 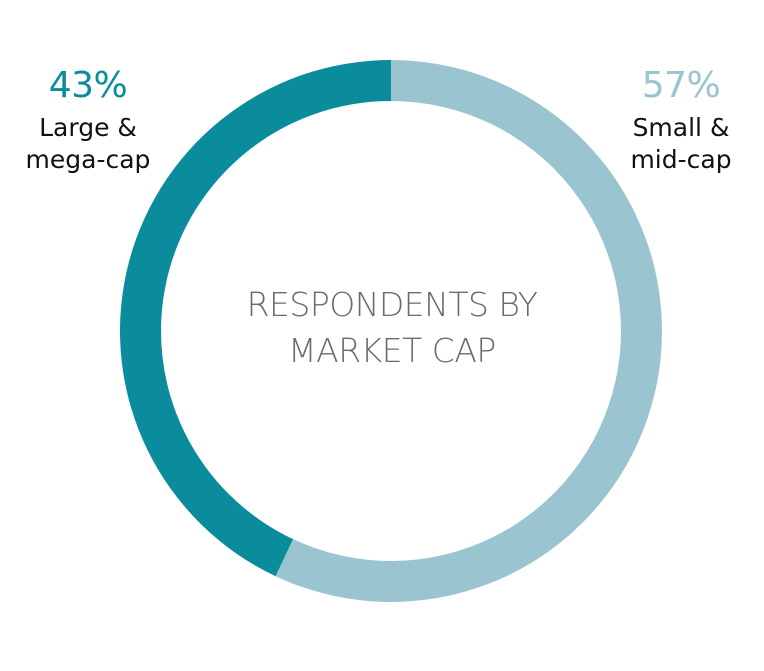 What do you see at coordinates (88, 127) in the screenshot?
I see `slice-large-mega-cap-category-line-1: Large &` at bounding box center [88, 127].